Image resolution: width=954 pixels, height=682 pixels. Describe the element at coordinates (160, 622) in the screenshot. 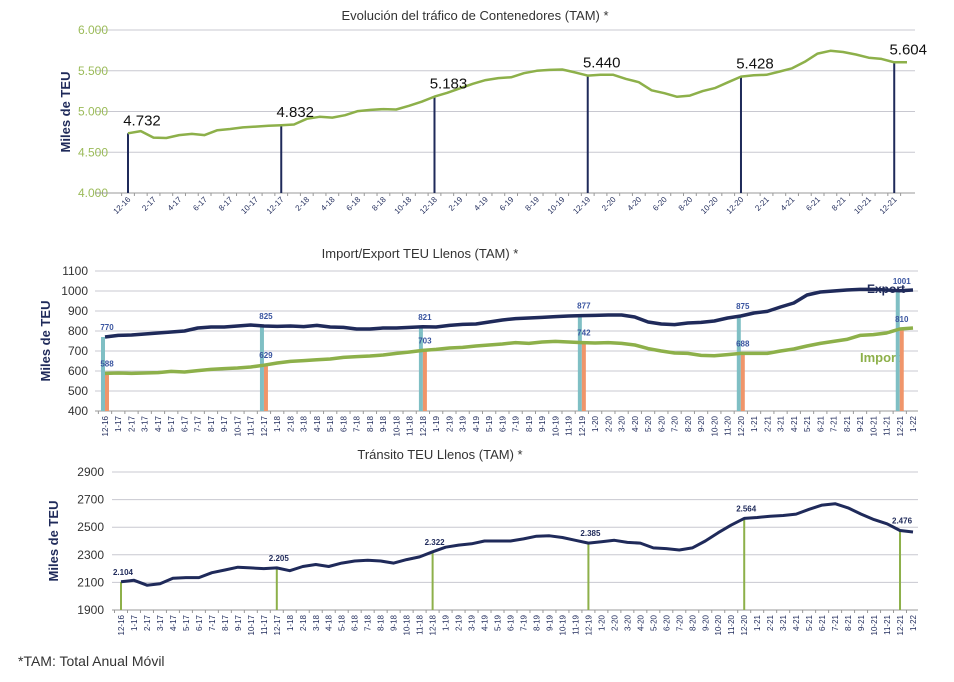

I see `x-tick-label: 3-17` at that location.